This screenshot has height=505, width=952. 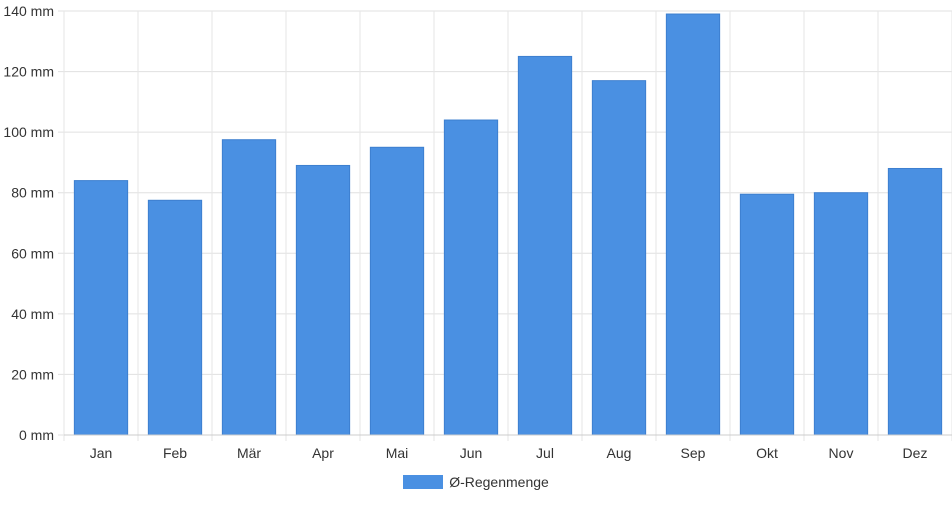 I want to click on y-tick-label: 100 mm, so click(x=28, y=132).